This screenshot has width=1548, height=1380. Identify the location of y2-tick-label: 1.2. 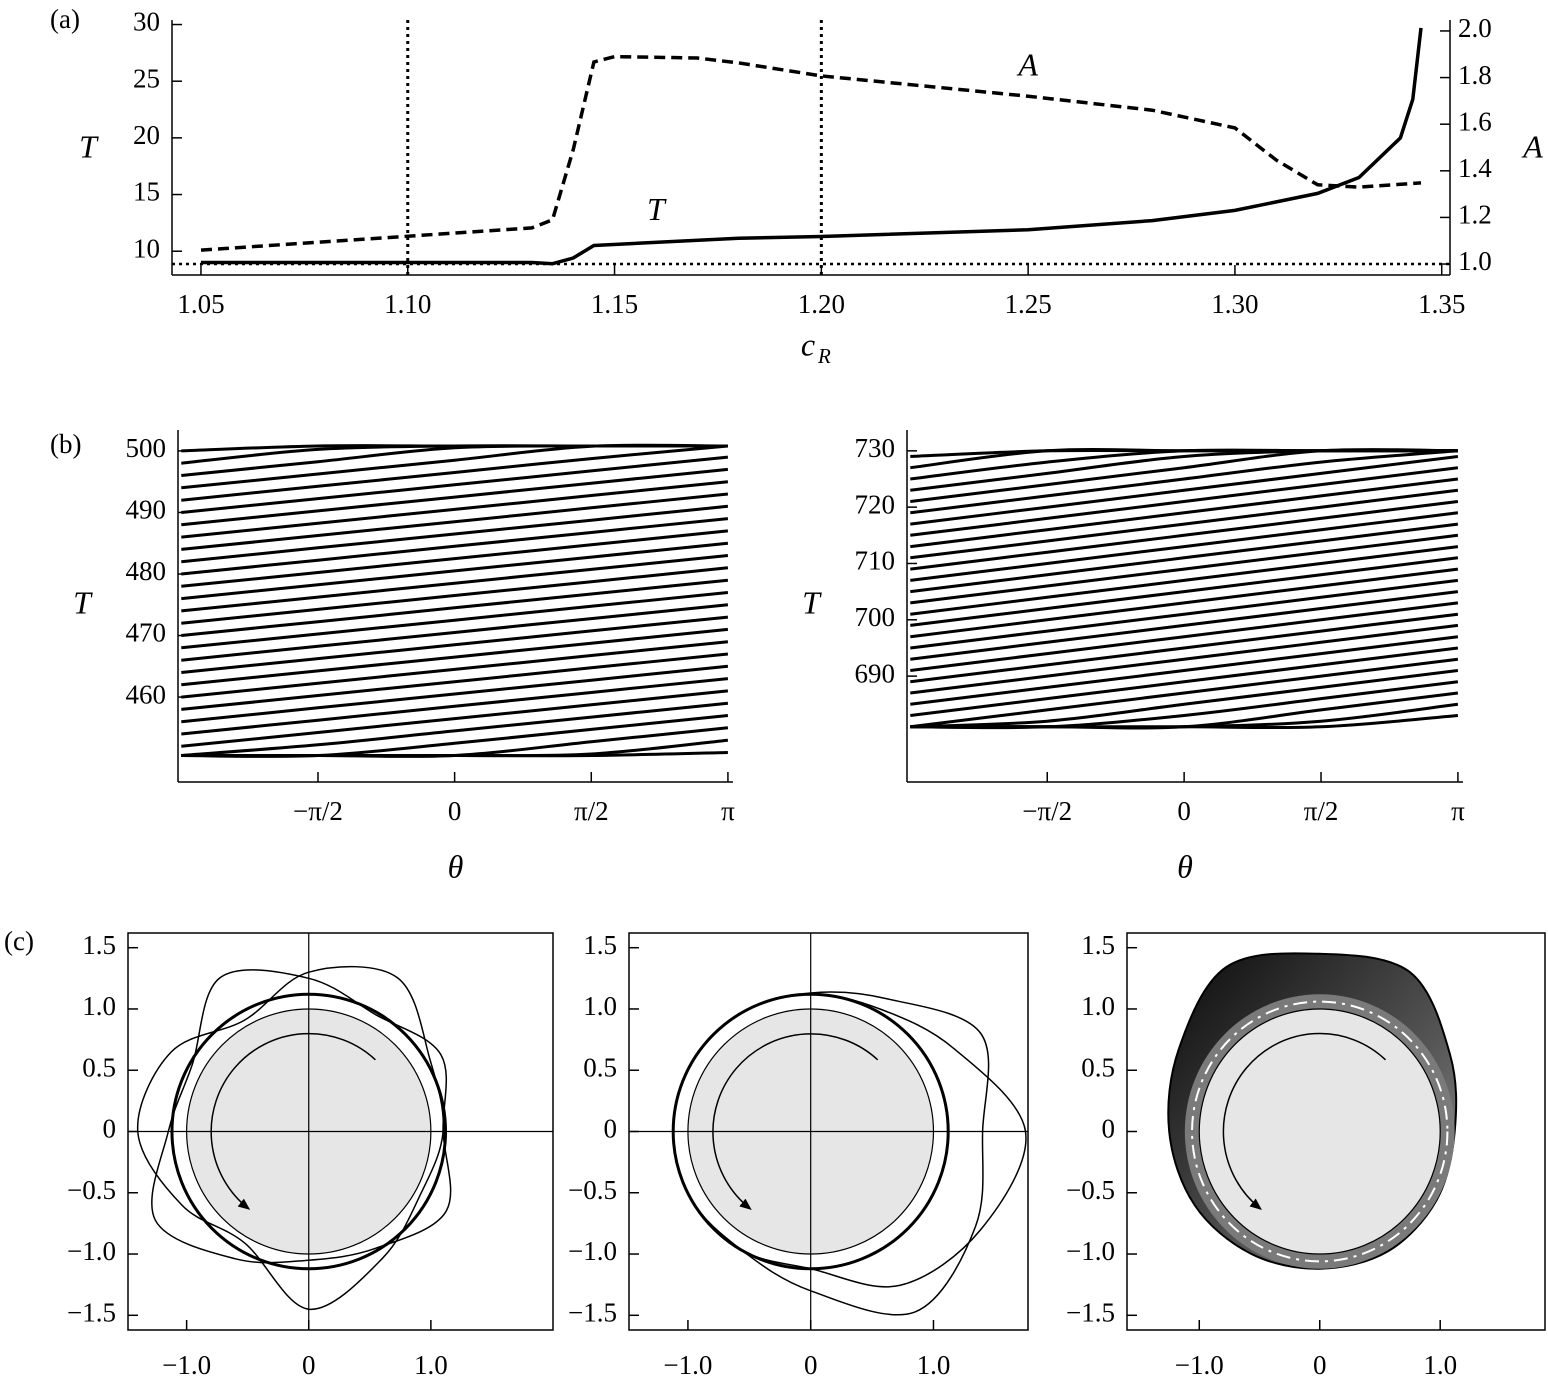
(1475, 215).